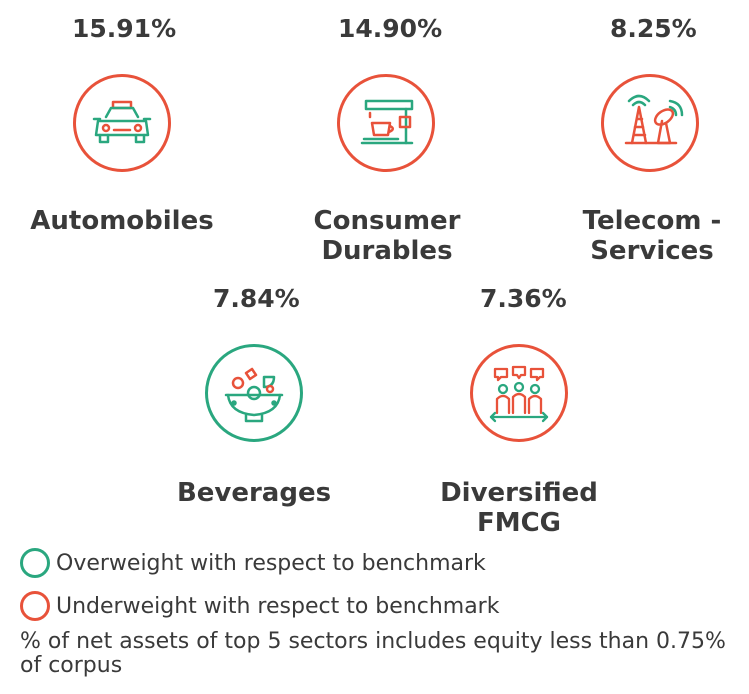 The image size is (749, 694). What do you see at coordinates (652, 251) in the screenshot?
I see `sector-name-line2: Services` at bounding box center [652, 251].